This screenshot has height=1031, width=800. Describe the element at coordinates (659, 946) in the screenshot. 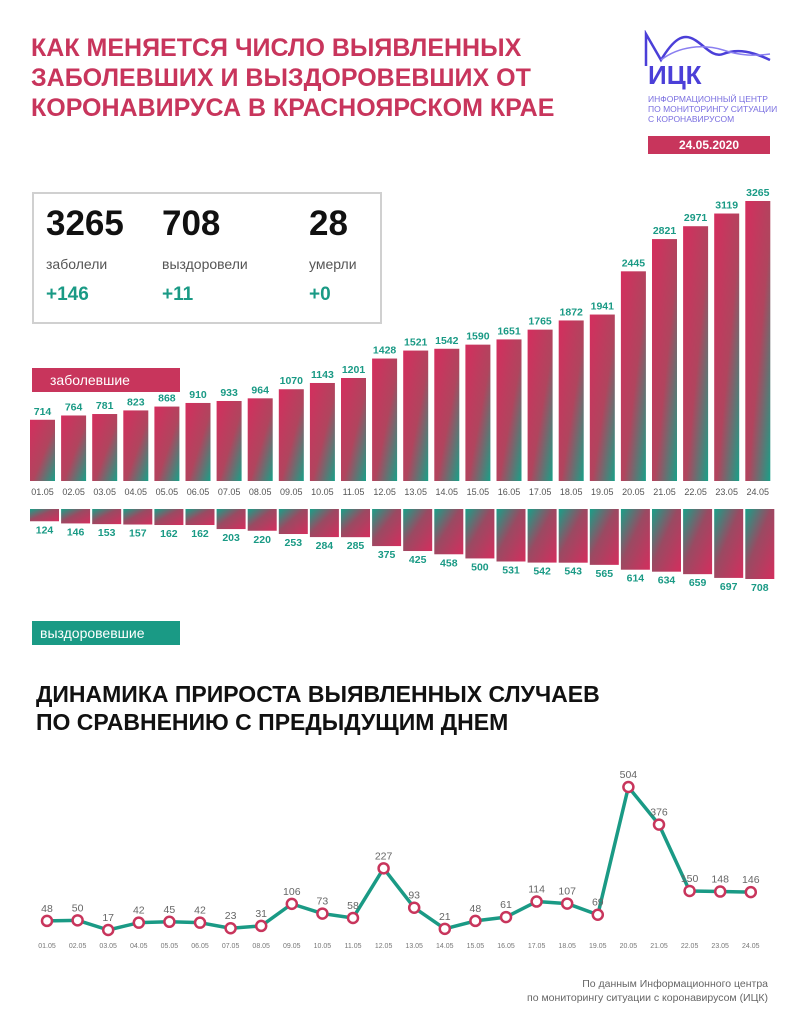

I see `growth-date-label: 21.05` at that location.